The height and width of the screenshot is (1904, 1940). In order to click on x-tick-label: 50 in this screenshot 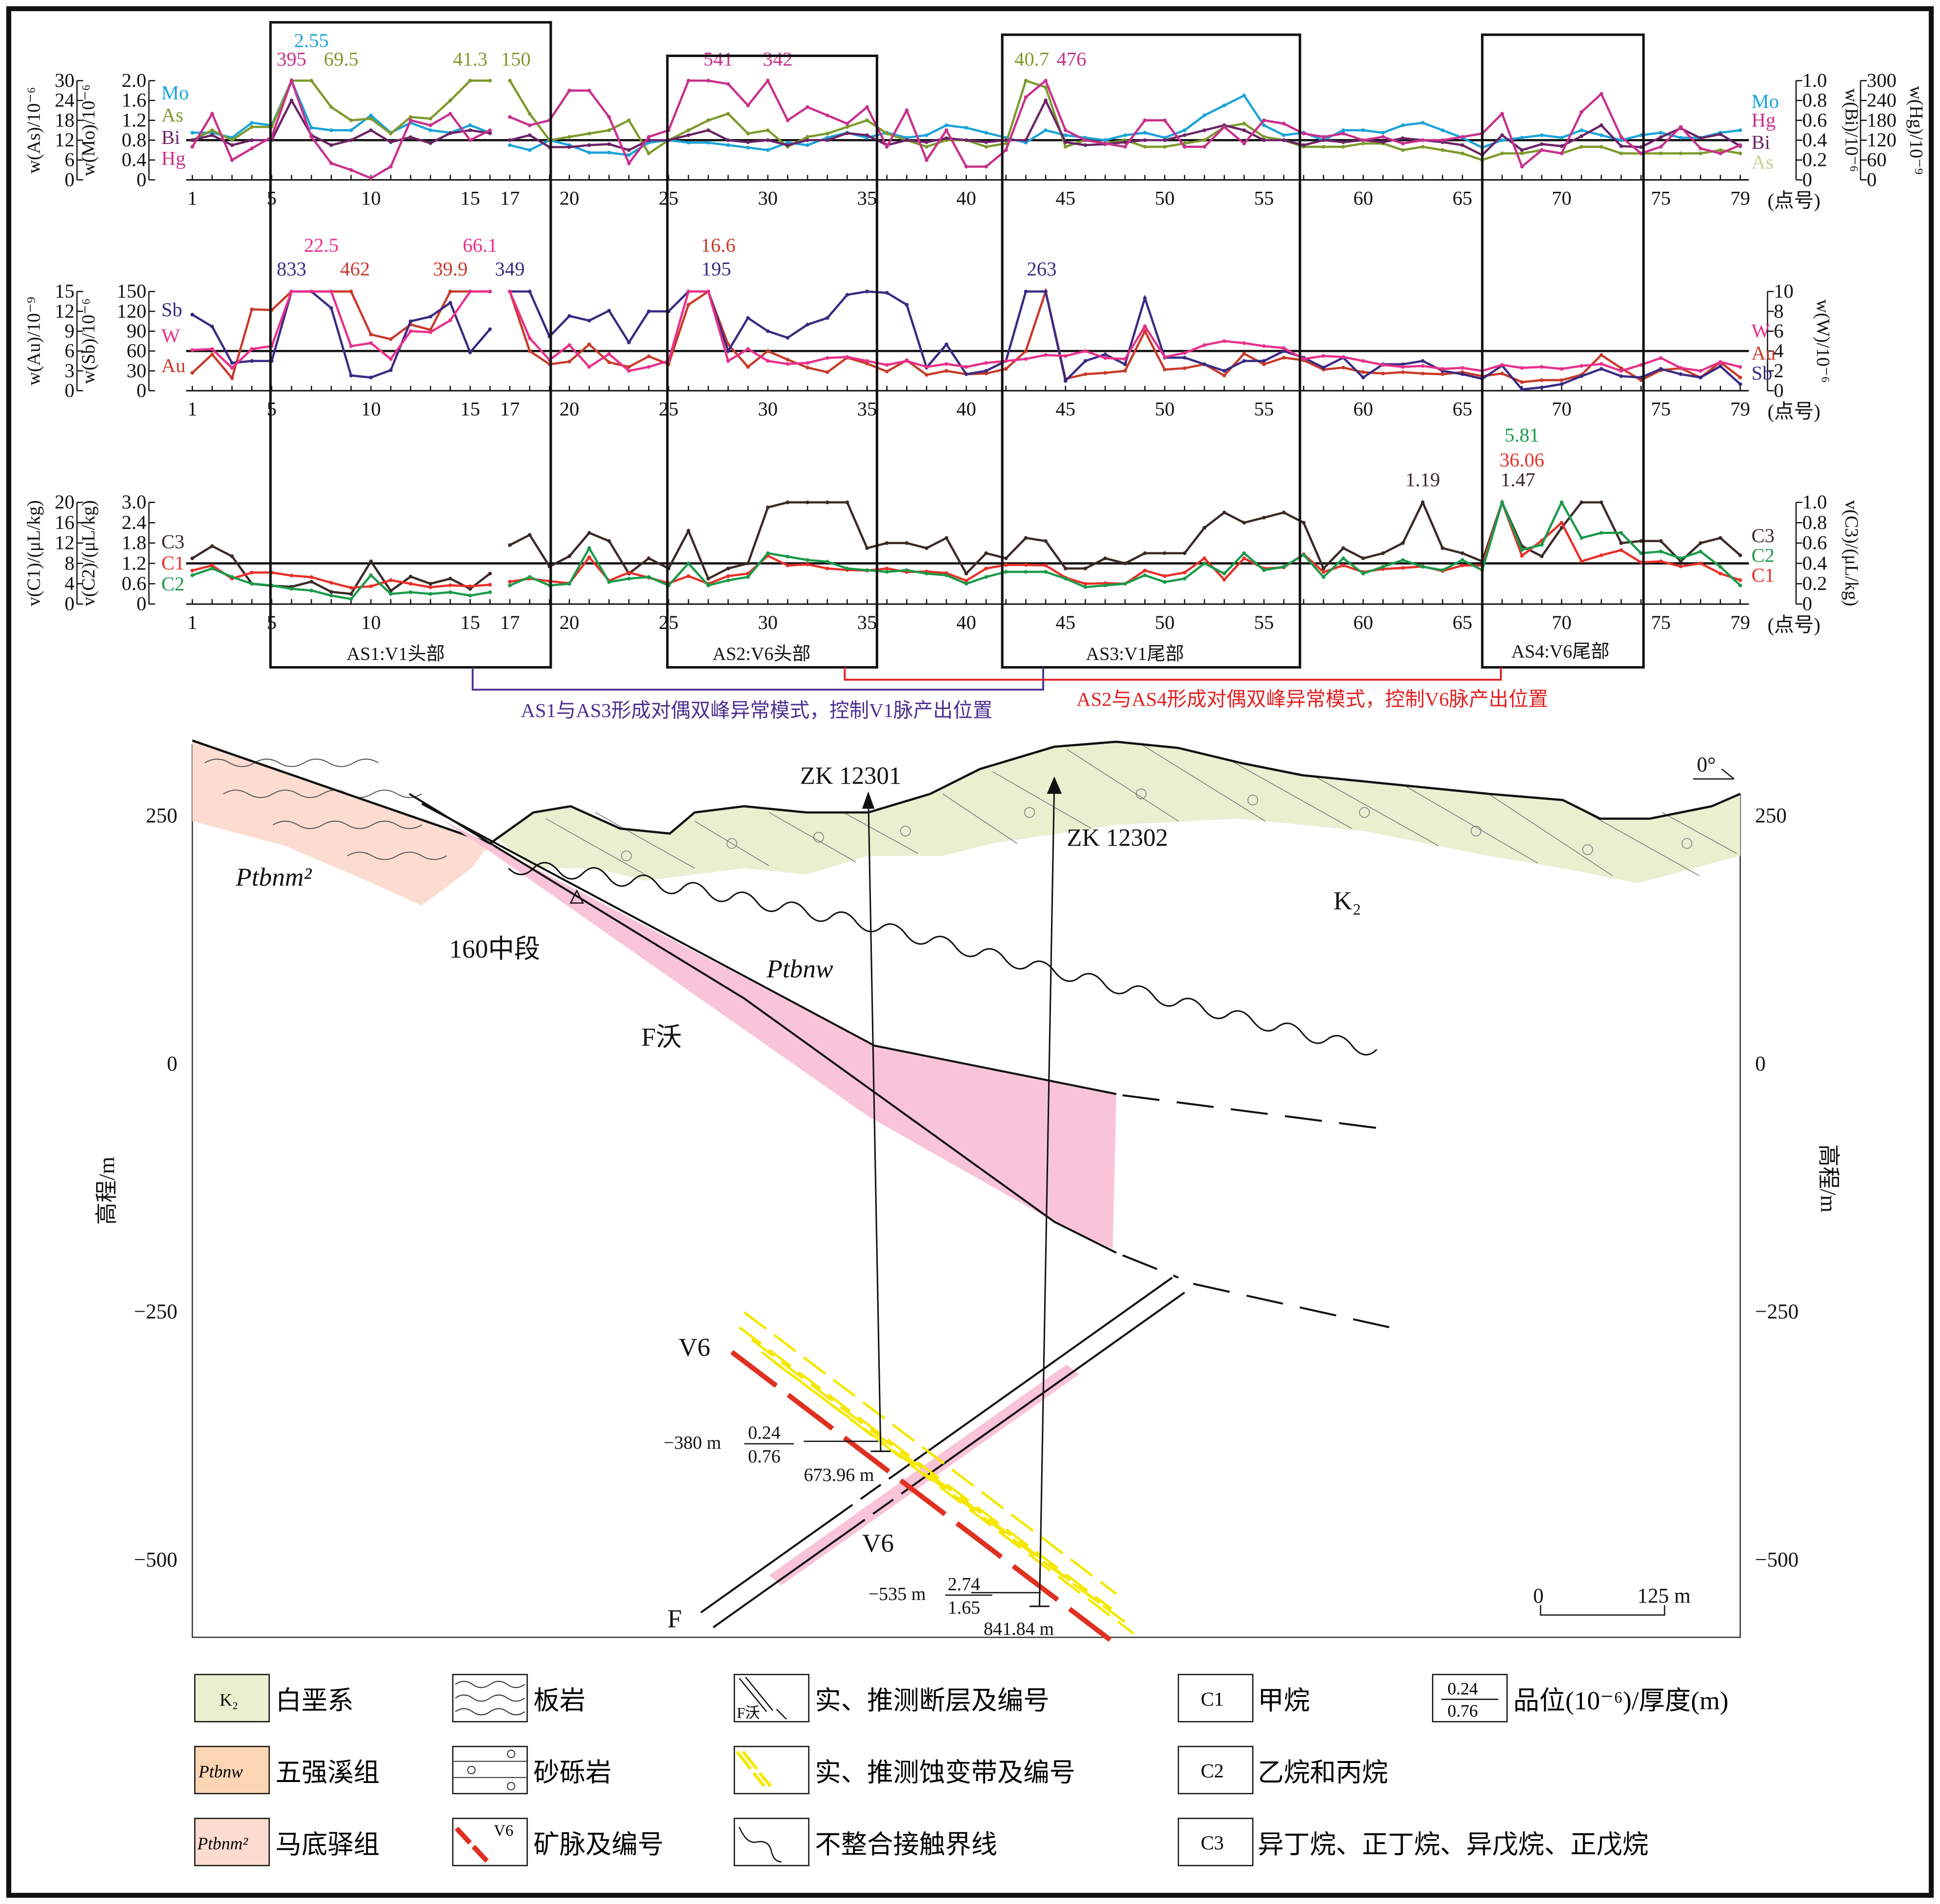, I will do `click(1165, 622)`.